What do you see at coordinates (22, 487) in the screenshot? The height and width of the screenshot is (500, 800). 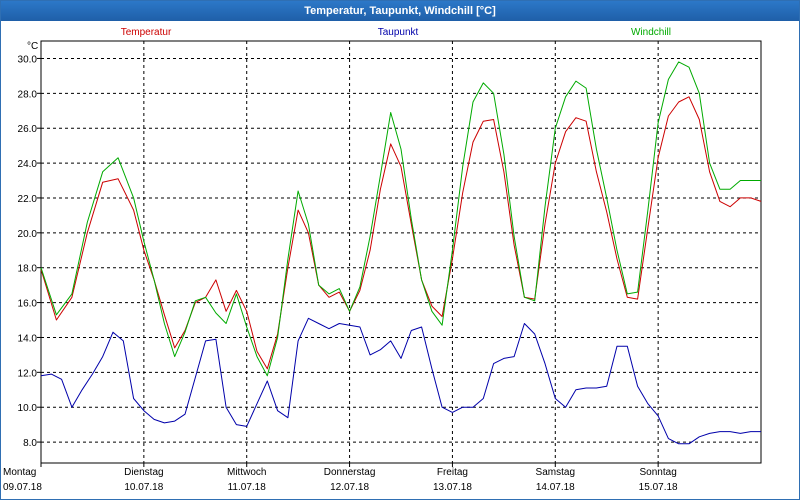 I see `x-tick-date: 09.07.18` at bounding box center [22, 487].